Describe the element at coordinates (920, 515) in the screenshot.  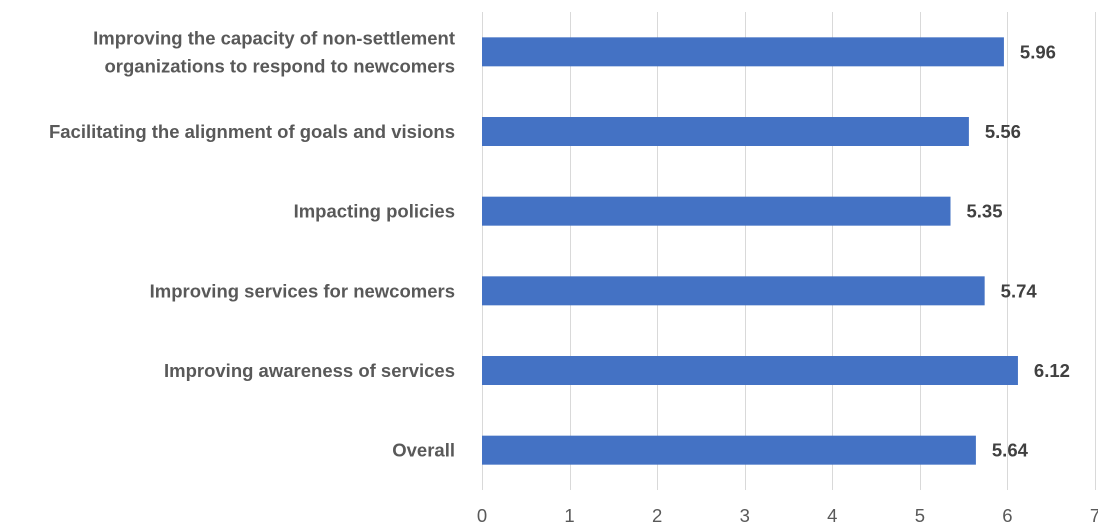
I see `x-tick-label-5: 5` at that location.